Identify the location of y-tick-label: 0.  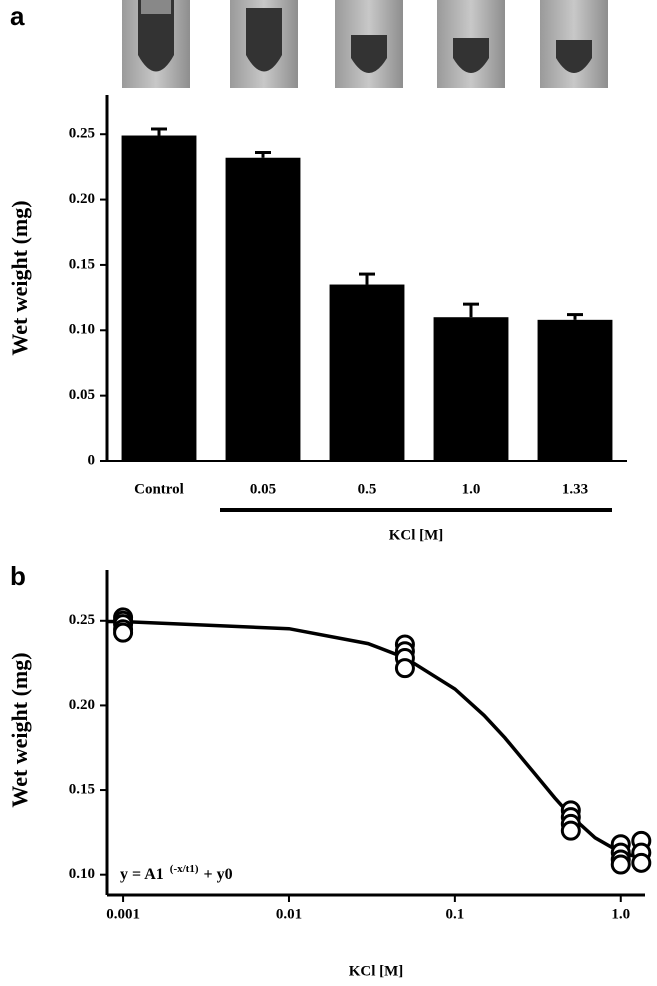
(92, 460).